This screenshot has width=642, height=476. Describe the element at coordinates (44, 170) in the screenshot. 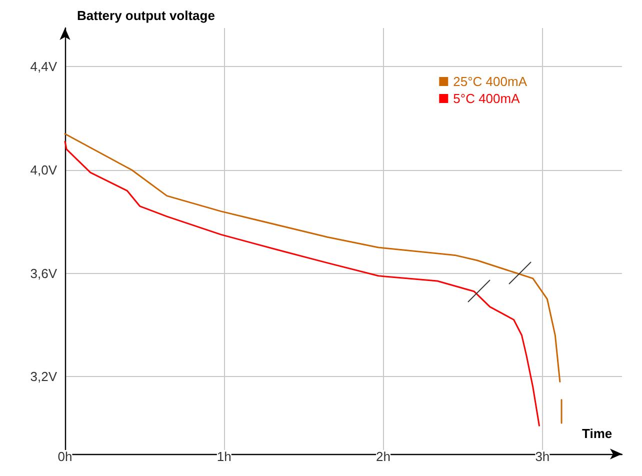

I see `y-tick-label: 4,0V` at that location.